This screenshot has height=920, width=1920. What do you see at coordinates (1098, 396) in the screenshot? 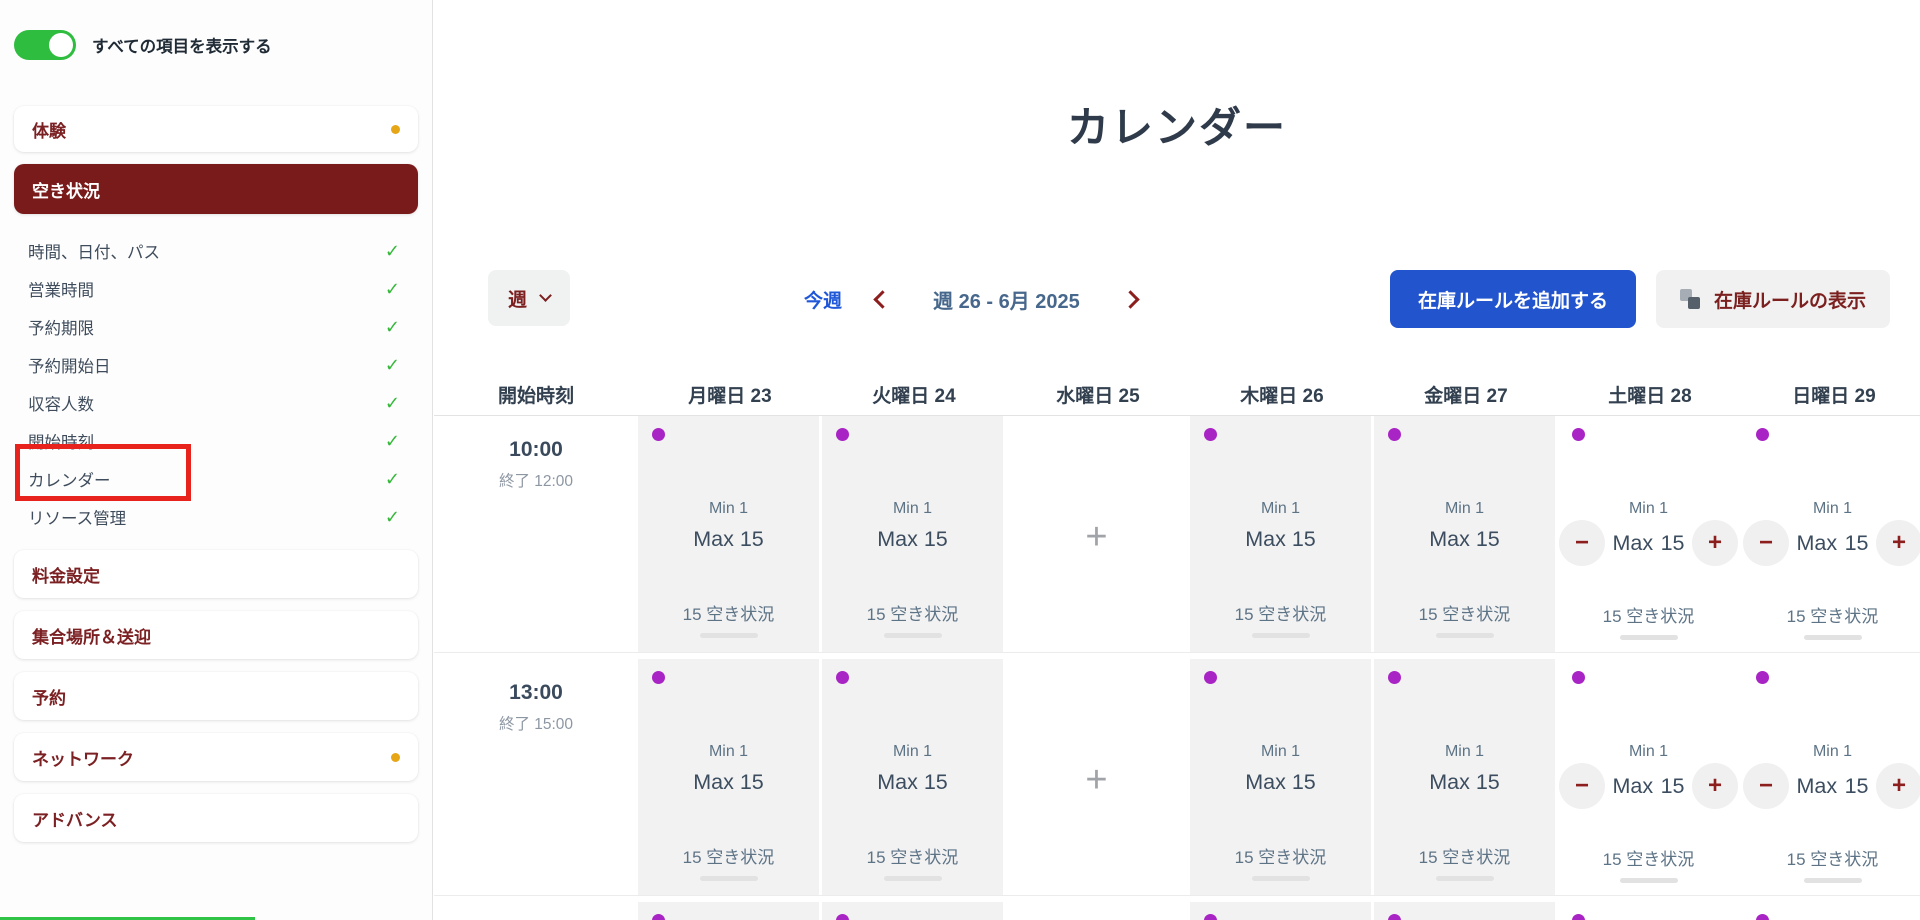
I see `day-header-wed: 水曜日 25` at bounding box center [1098, 396].